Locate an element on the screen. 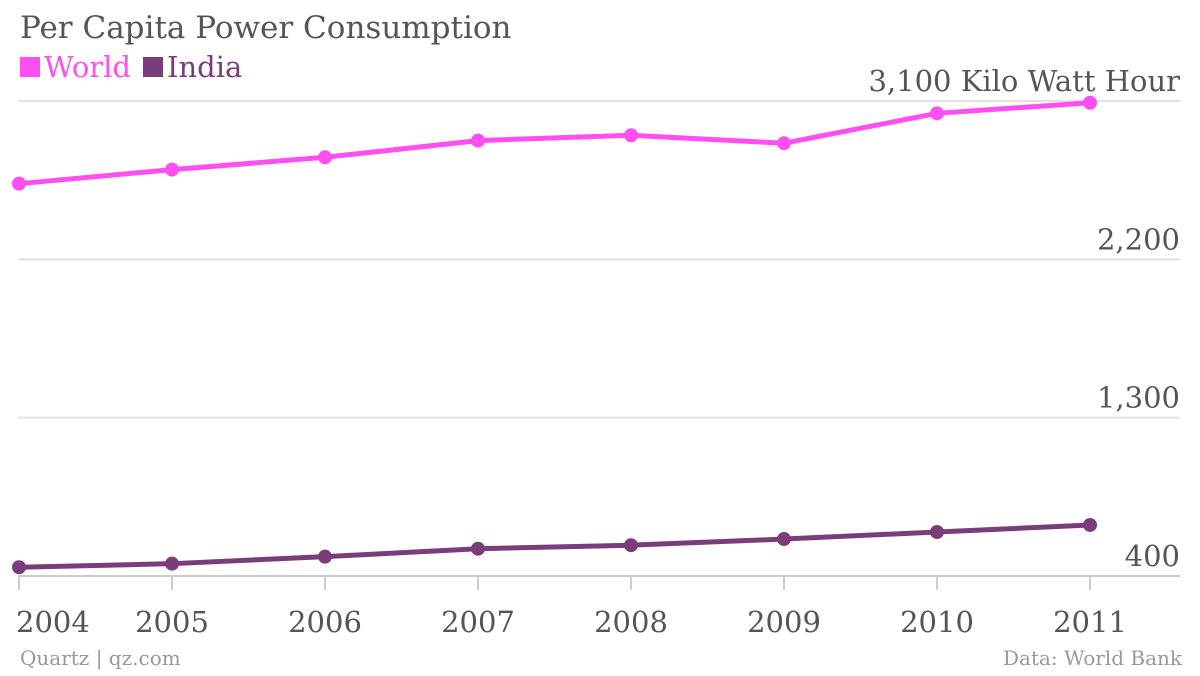  y-tick-label: 3,100 Kilo Watt Hour is located at coordinates (1024, 81).